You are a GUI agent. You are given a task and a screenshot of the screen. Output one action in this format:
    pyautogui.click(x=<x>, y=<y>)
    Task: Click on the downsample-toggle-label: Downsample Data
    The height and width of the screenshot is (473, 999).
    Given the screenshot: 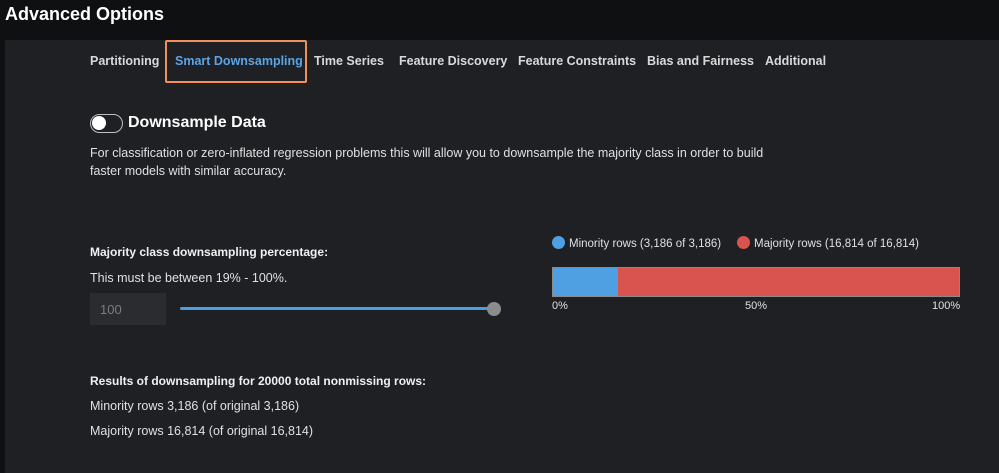 What is the action you would take?
    pyautogui.click(x=197, y=122)
    